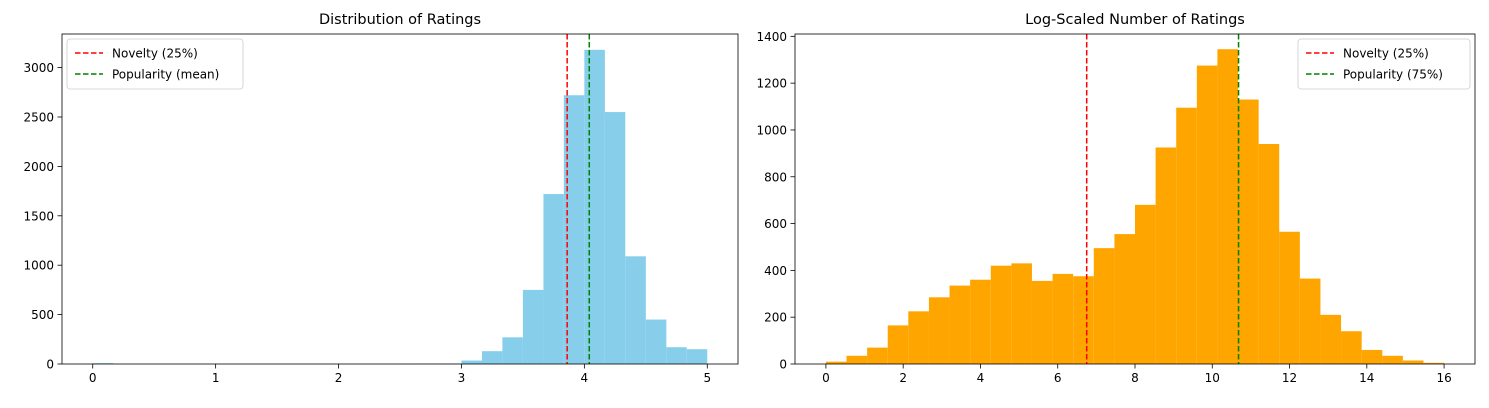  I want to click on x-tick-label: 3, so click(462, 378).